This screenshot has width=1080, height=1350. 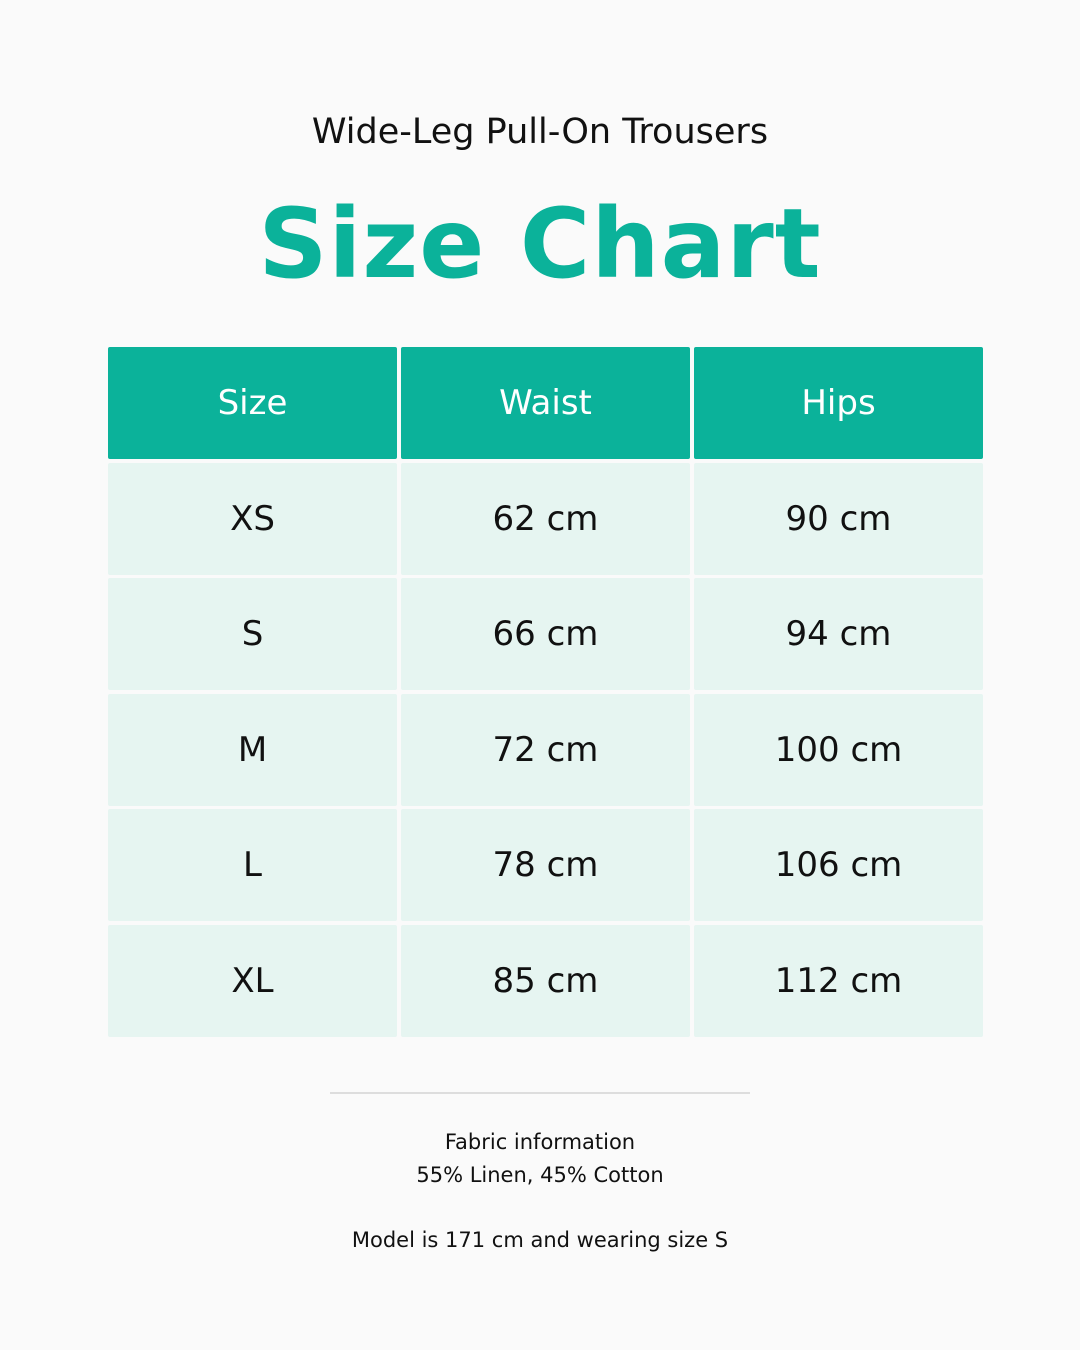 What do you see at coordinates (545, 634) in the screenshot?
I see `table-cell: 66 cm` at bounding box center [545, 634].